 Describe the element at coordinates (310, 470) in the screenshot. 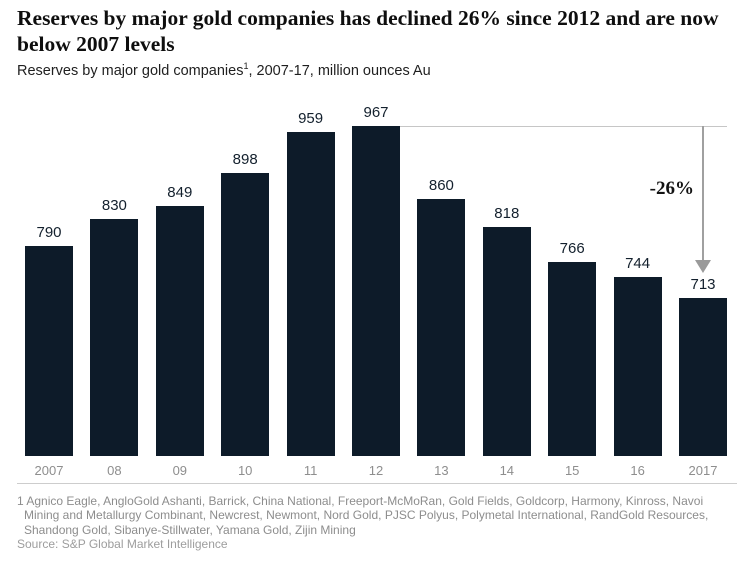

I see `x-axis-label-11: 11` at that location.